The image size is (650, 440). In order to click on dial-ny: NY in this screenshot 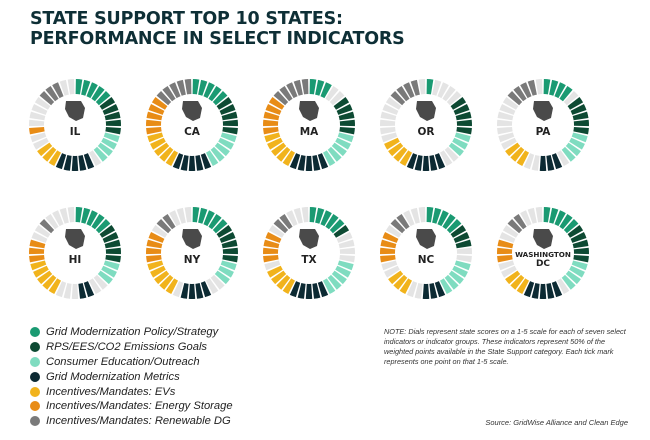, I will do `click(192, 253)`.